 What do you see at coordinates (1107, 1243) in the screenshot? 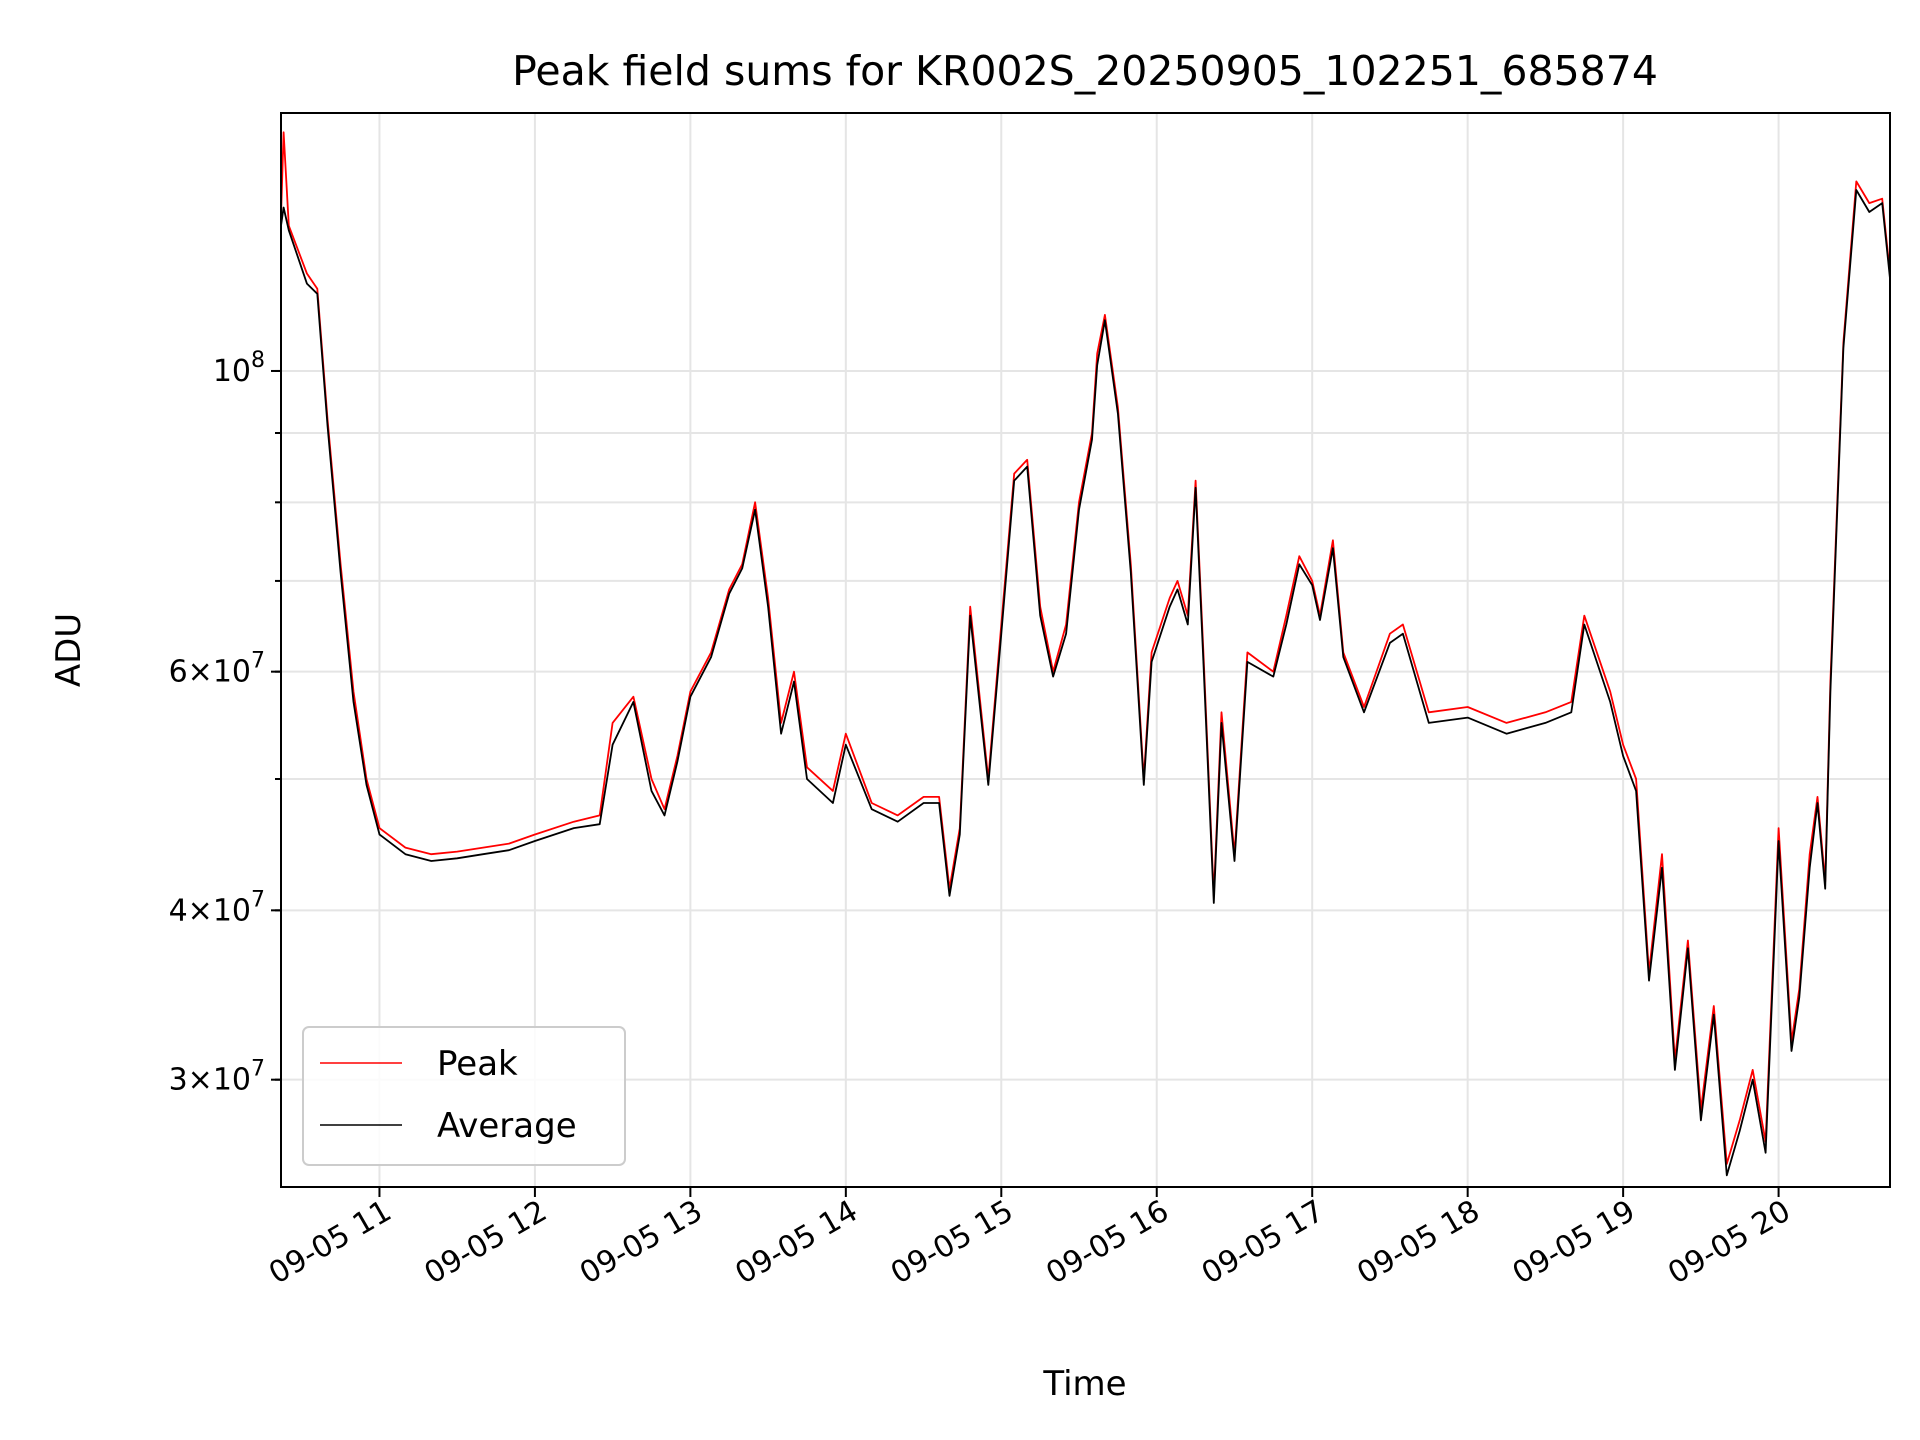
I see `x-tick-label: 09-05 16` at bounding box center [1107, 1243].